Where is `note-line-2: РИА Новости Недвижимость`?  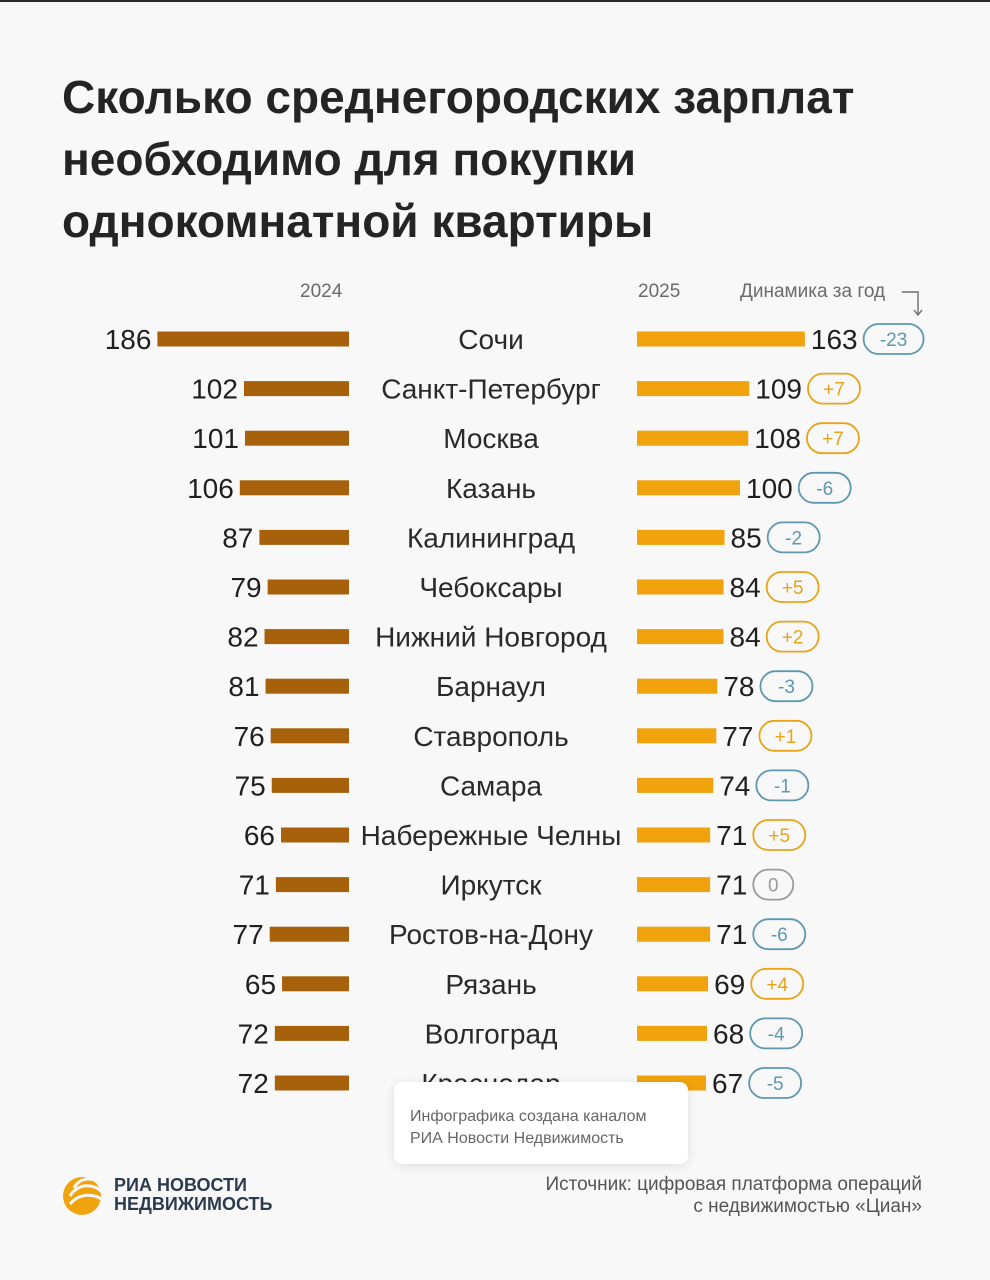
note-line-2: РИА Новости Недвижимость is located at coordinates (517, 1138).